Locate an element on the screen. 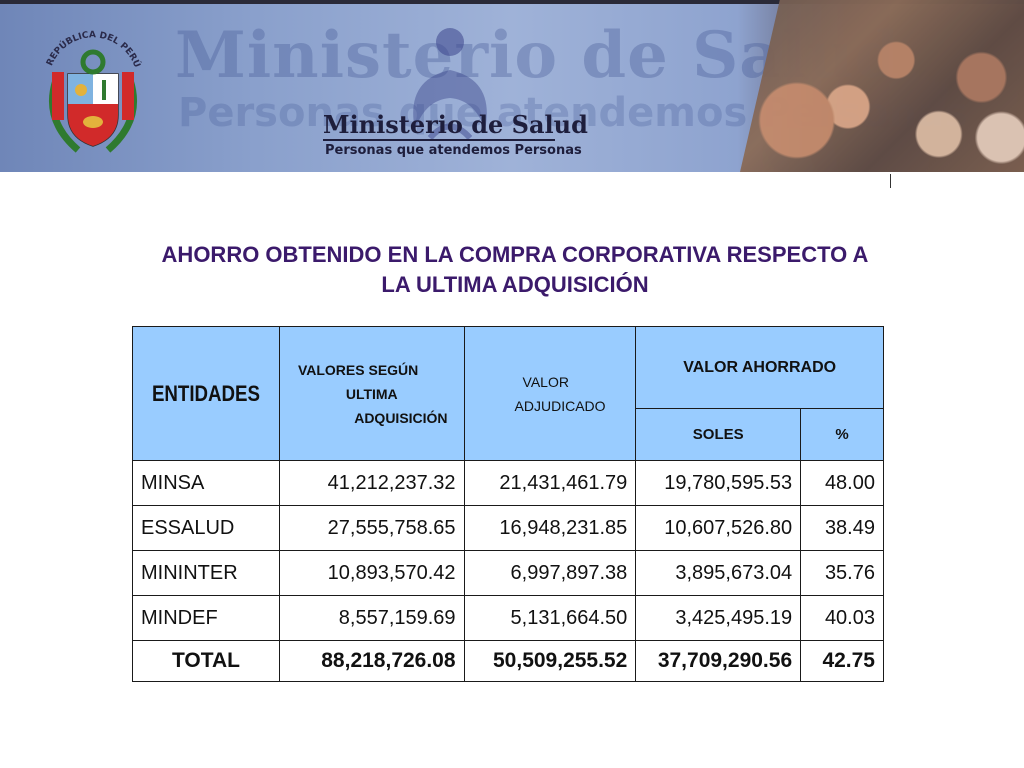  header-valor-ahorrado: VALOR AHORRADO is located at coordinates (759, 367).